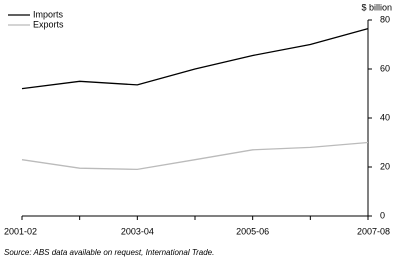  What do you see at coordinates (385, 117) in the screenshot?
I see `y-tick-label: 40` at bounding box center [385, 117].